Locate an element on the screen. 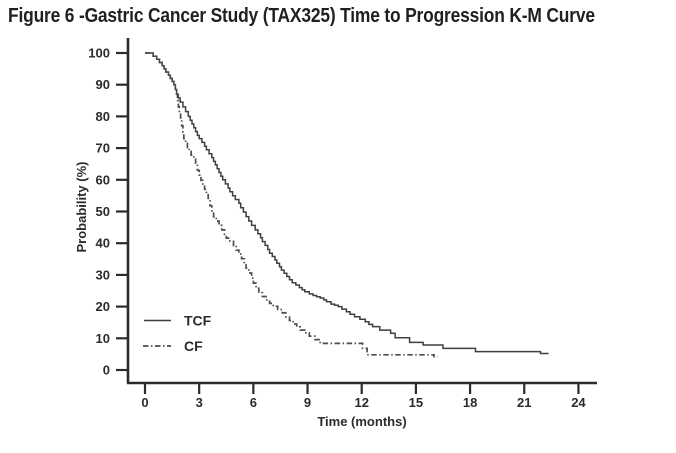 This screenshot has height=453, width=676. x-axis-ticks: 0 3 6 9 12 15 18 21 24 is located at coordinates (363, 397).